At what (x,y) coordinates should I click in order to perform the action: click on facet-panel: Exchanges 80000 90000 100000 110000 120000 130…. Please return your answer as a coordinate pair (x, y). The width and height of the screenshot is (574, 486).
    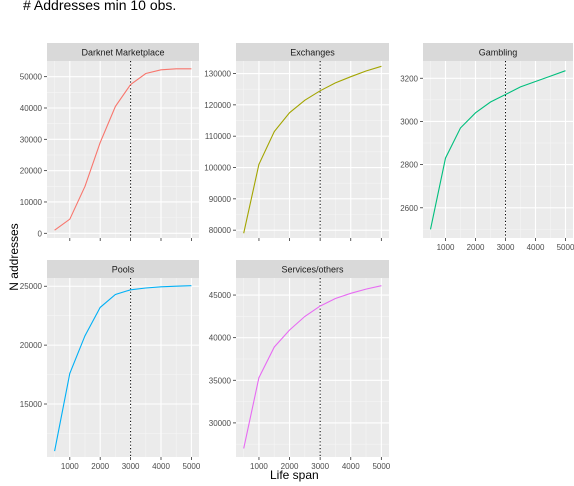
    Looking at the image, I should click on (296, 142).